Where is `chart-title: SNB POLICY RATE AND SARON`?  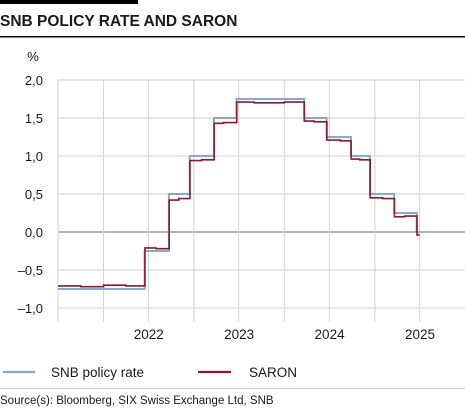 chart-title: SNB POLICY RATE AND SARON is located at coordinates (118, 21).